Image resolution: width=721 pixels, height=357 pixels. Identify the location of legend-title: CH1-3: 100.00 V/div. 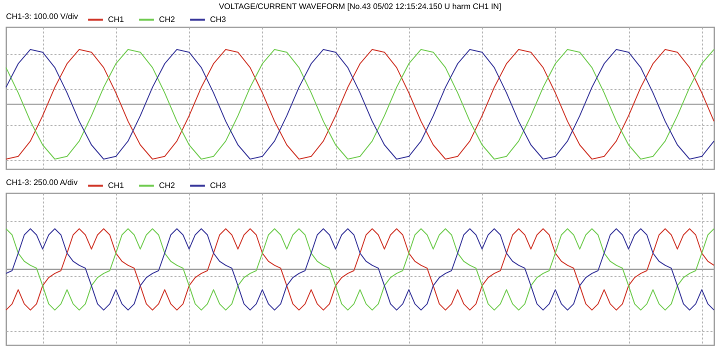
(42, 16).